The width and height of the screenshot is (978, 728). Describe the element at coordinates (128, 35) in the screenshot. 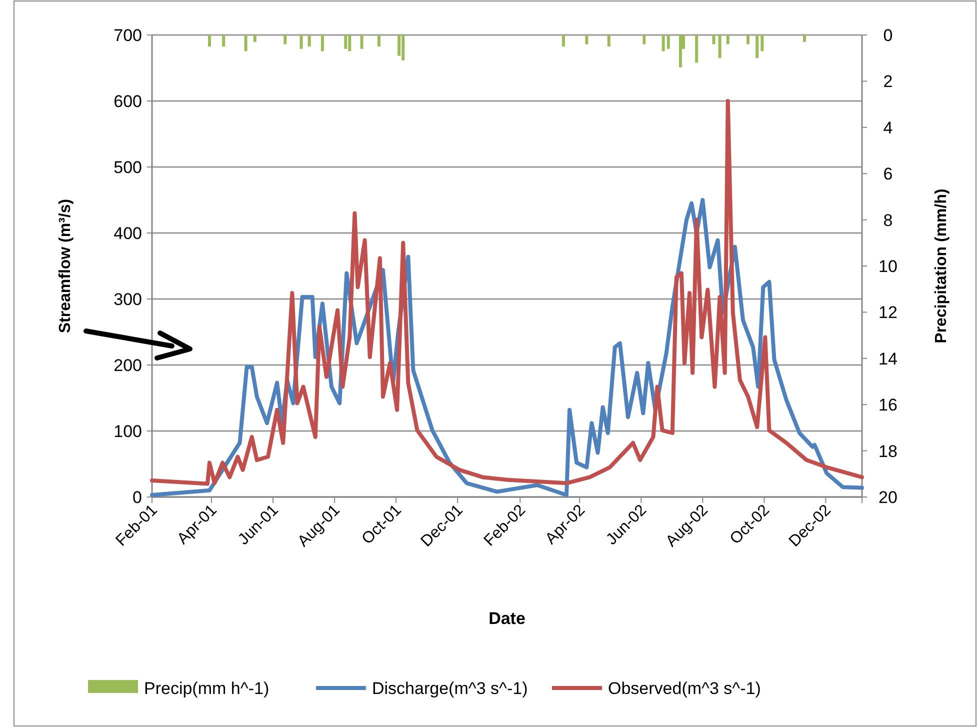

I see `y-tick-label: 700` at that location.